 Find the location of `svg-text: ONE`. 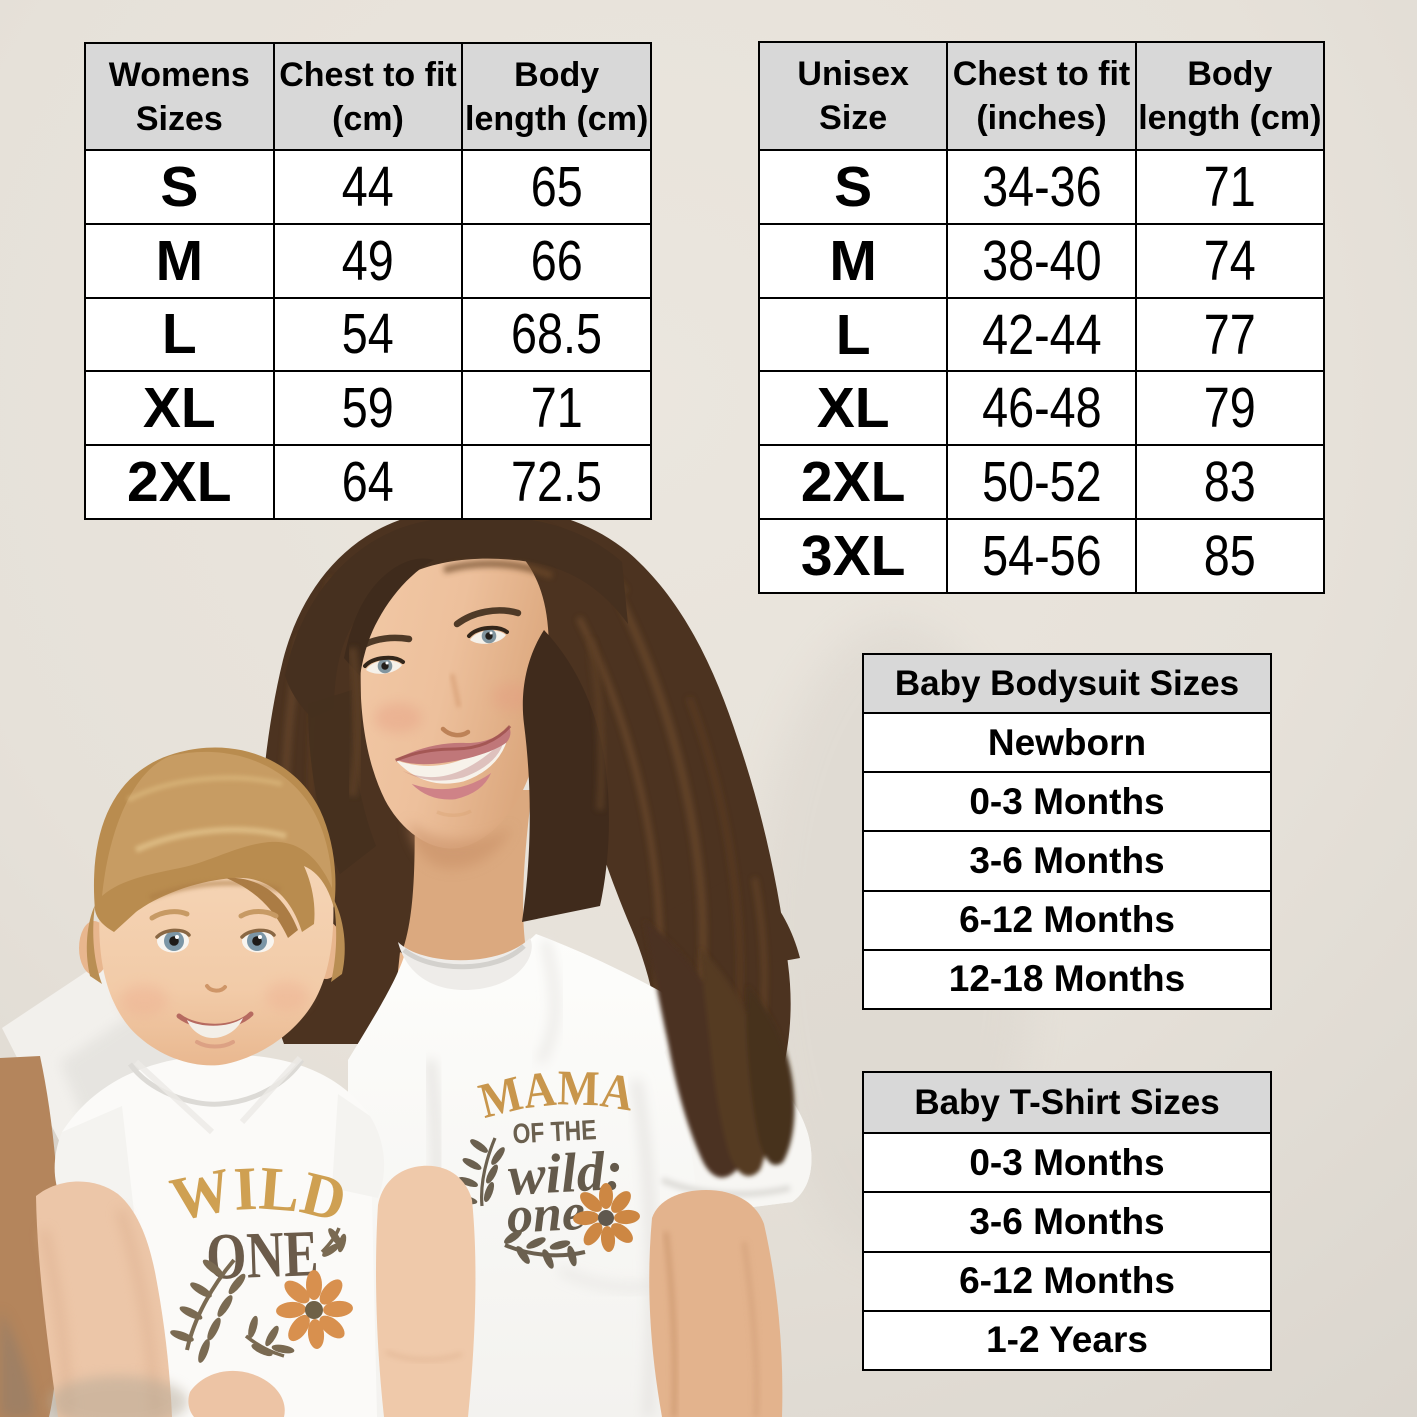

svg-text: ONE is located at coordinates (262, 1255).